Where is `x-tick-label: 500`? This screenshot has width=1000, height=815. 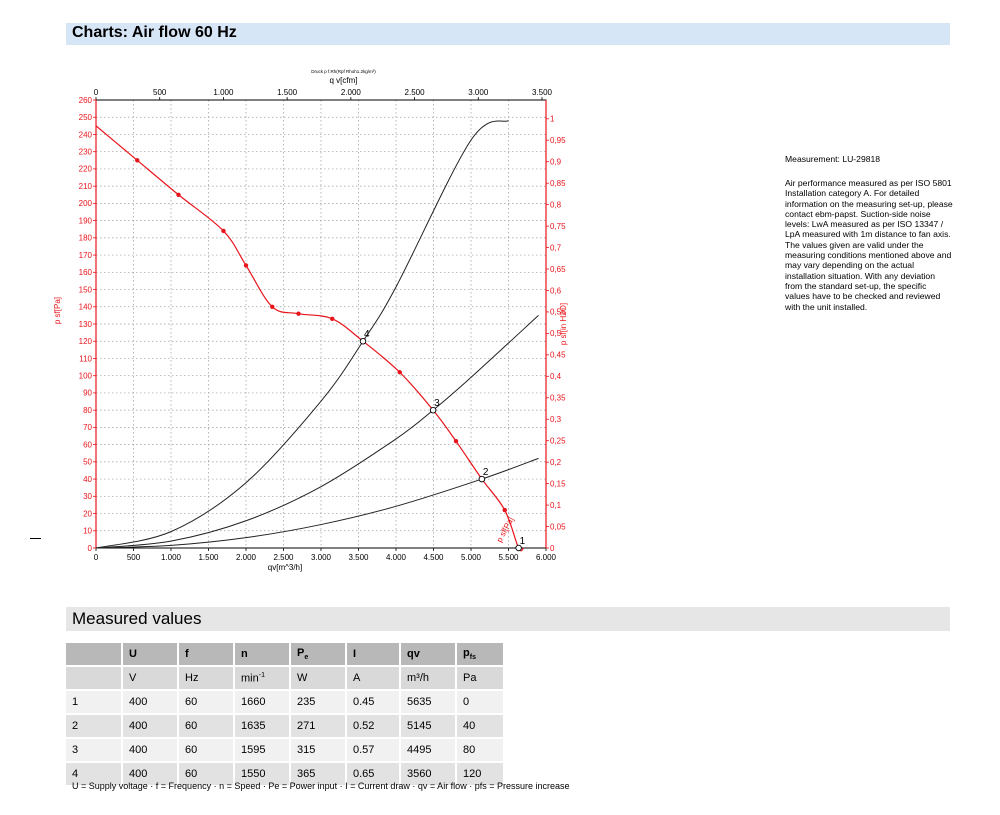
x-tick-label: 500 is located at coordinates (134, 557).